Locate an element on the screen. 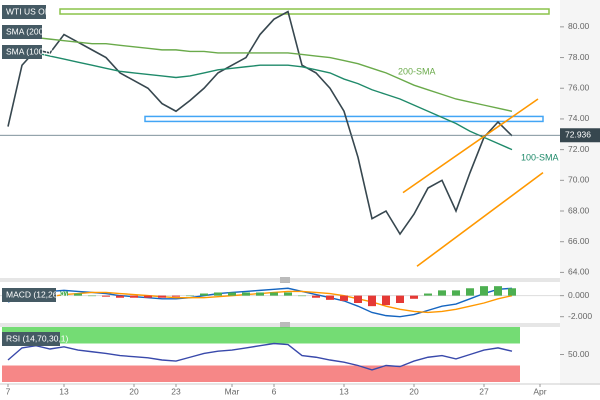 The width and height of the screenshot is (600, 400). y-tick-label: 70.00 is located at coordinates (579, 180).